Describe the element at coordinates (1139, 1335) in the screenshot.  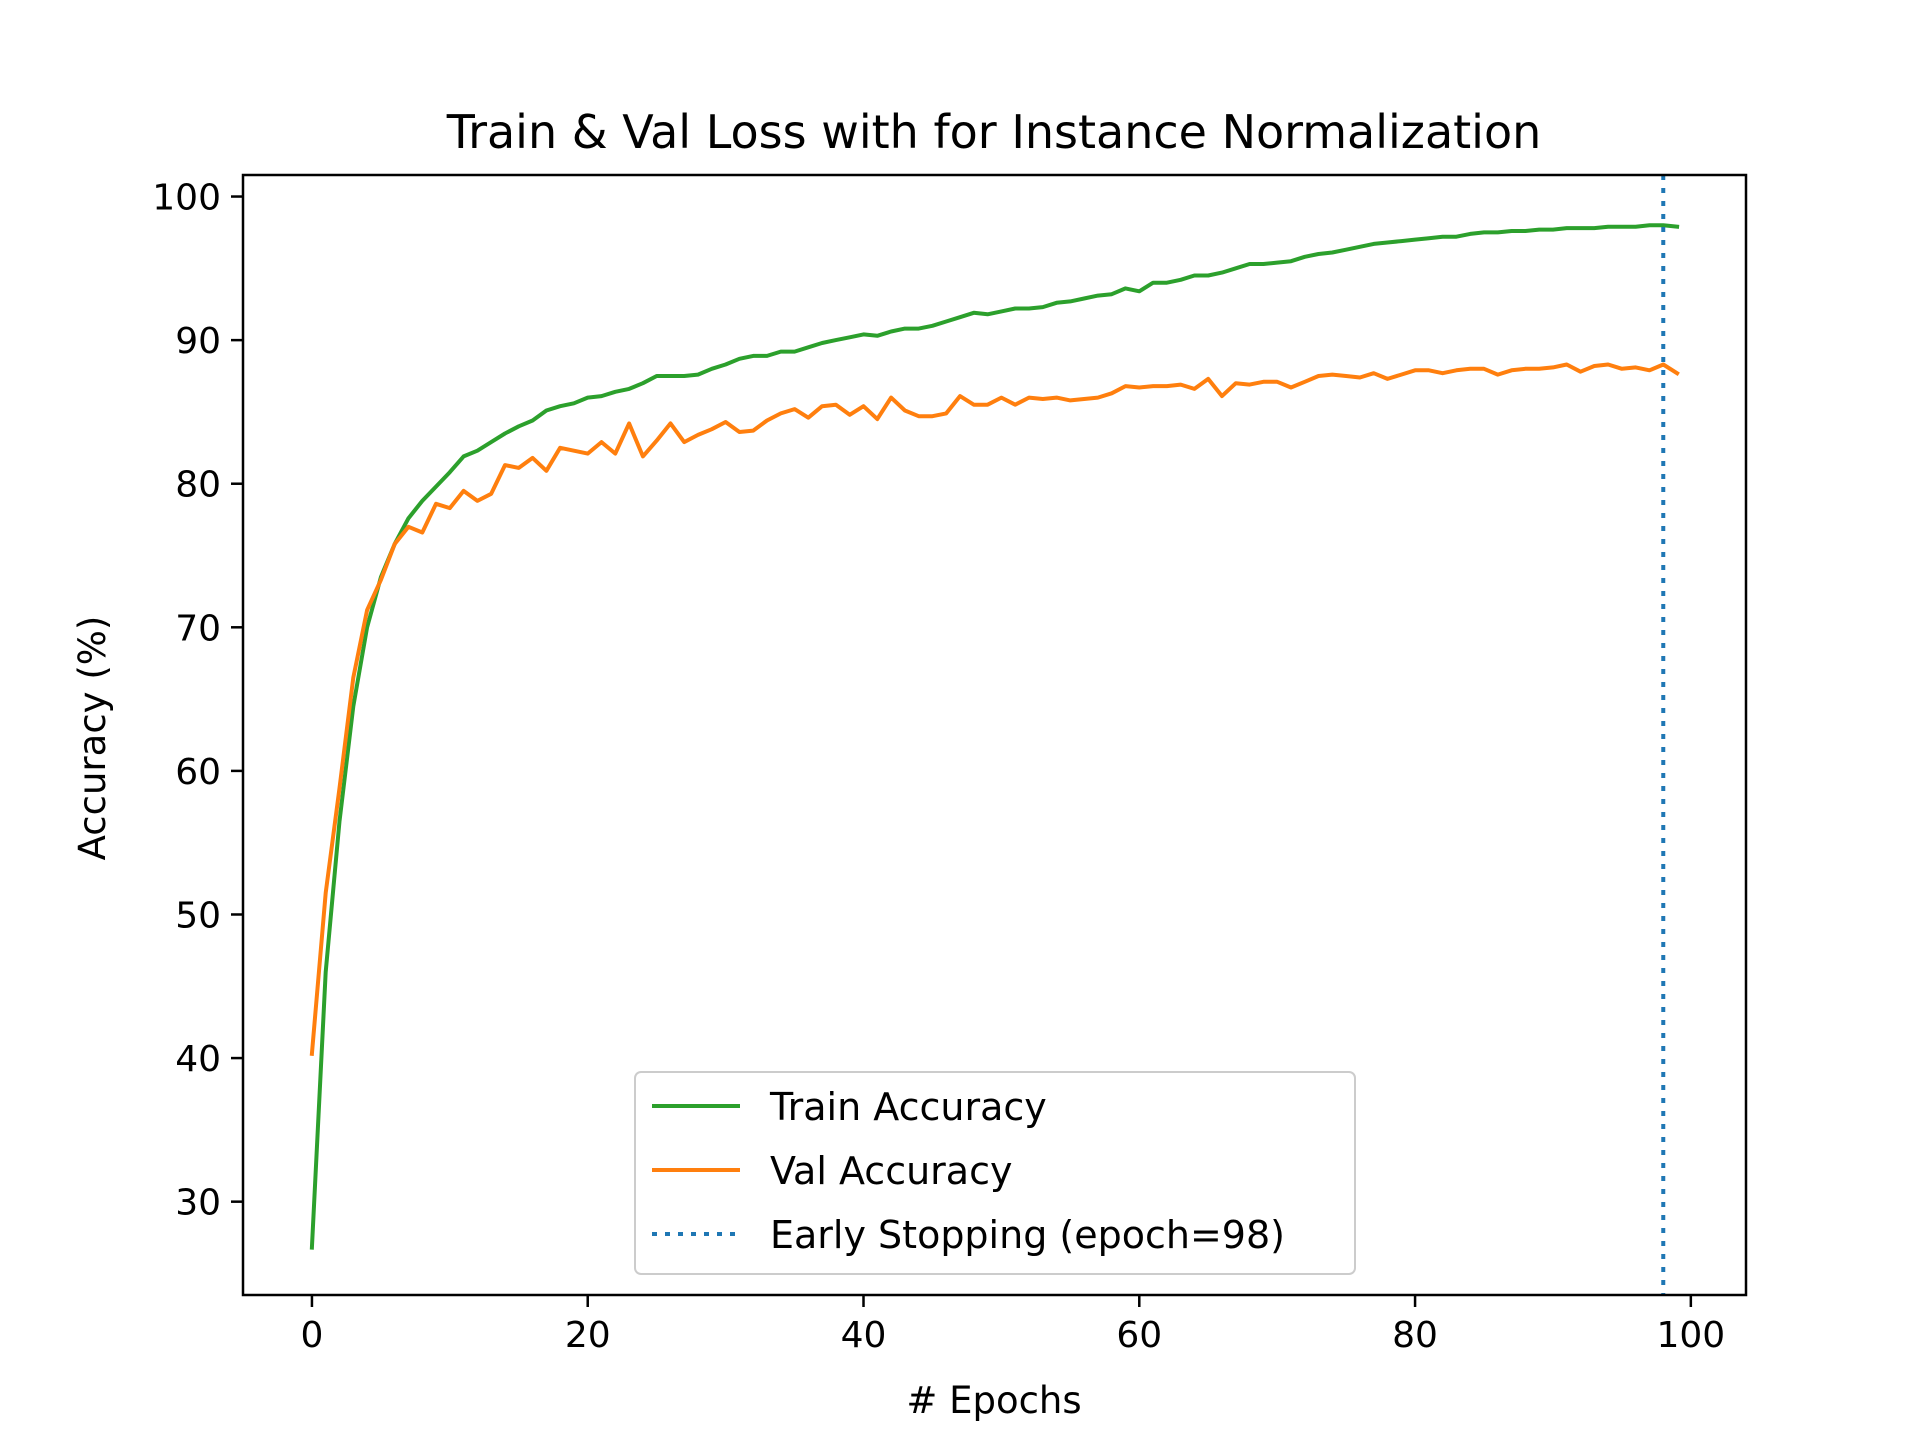
I see `x-tick-label: 60` at that location.